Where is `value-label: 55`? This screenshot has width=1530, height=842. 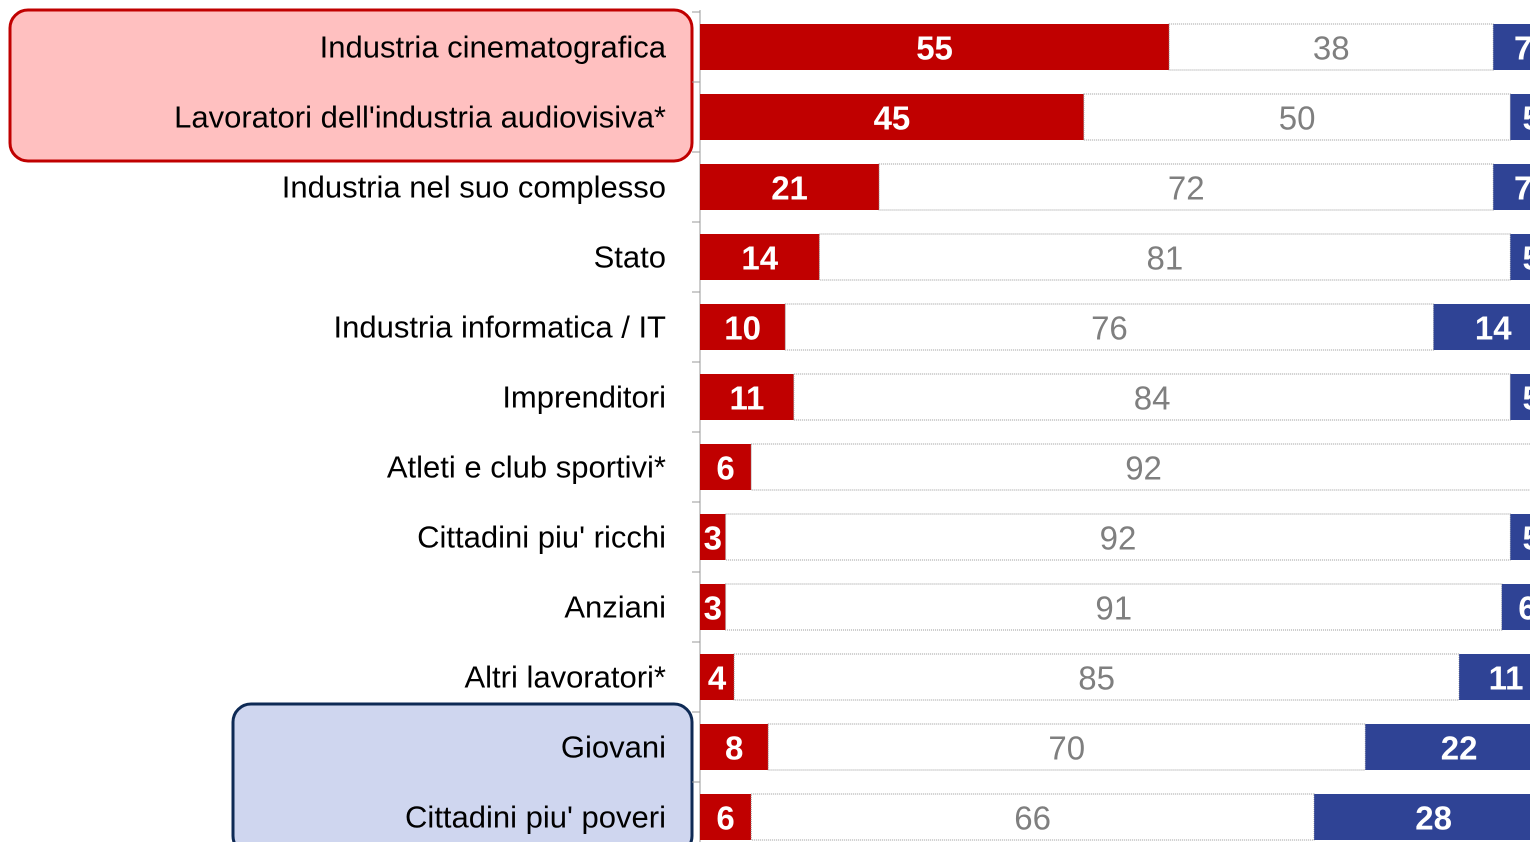 value-label: 55 is located at coordinates (934, 48).